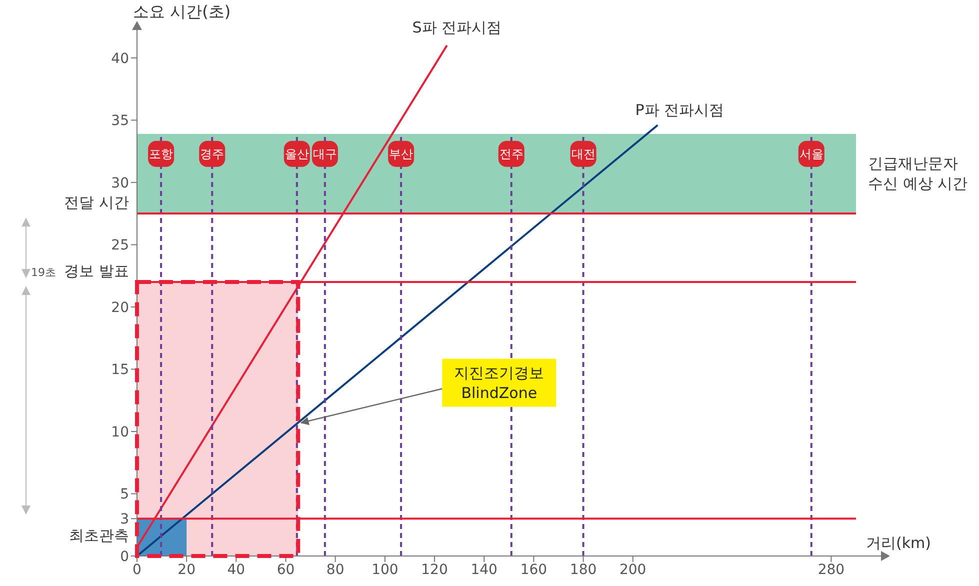 The height and width of the screenshot is (586, 979). Describe the element at coordinates (99, 535) in the screenshot. I see `ref-line-label: 최초관측` at that location.